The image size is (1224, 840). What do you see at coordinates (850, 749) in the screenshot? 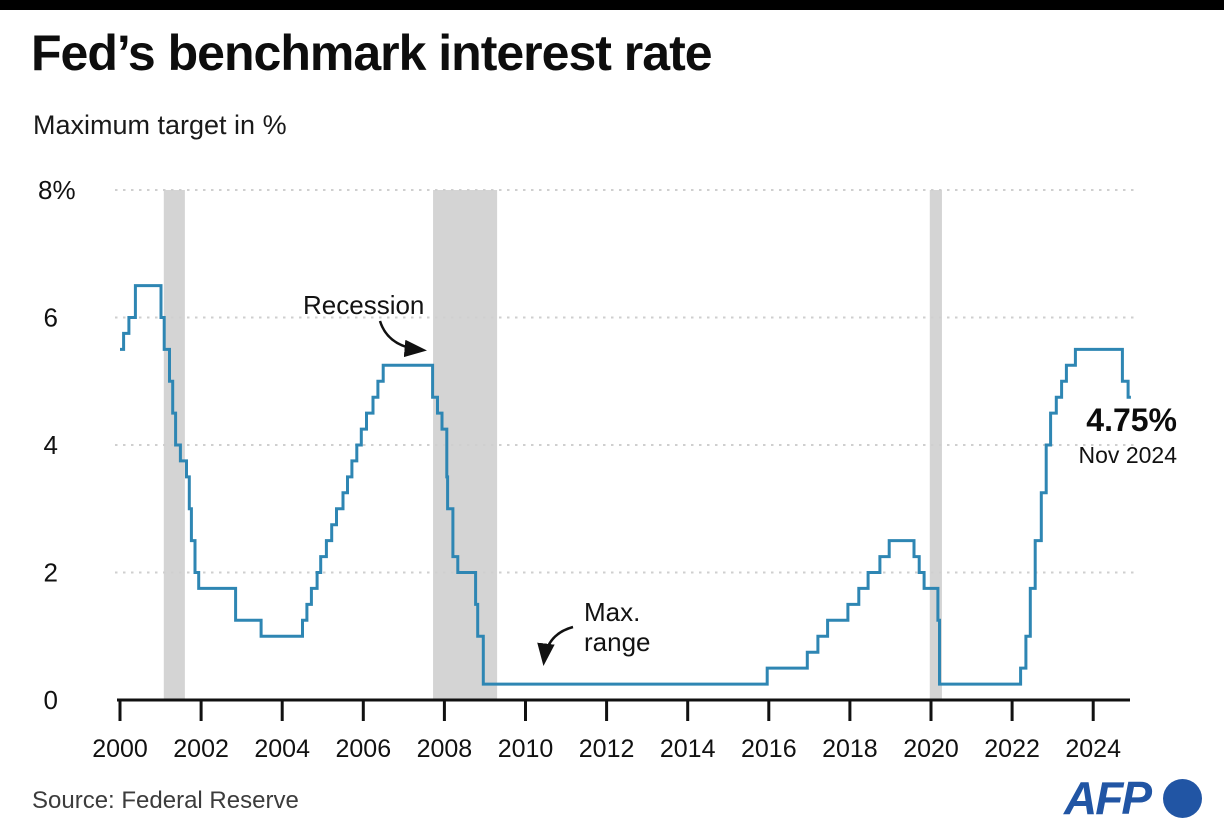
I see `x-axis-label: 2018` at bounding box center [850, 749].